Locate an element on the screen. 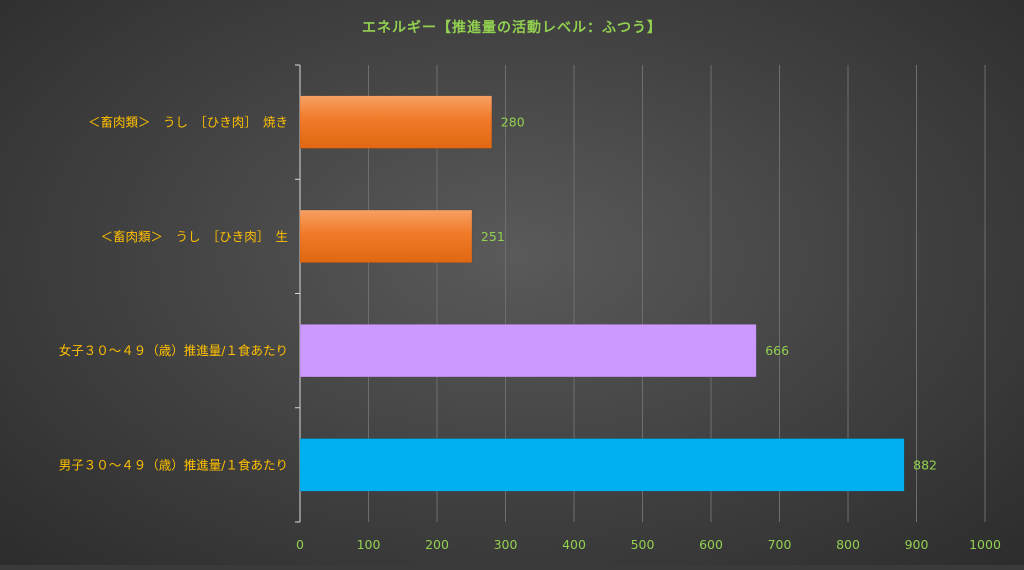  x-tick-label-400: 400 is located at coordinates (574, 544).